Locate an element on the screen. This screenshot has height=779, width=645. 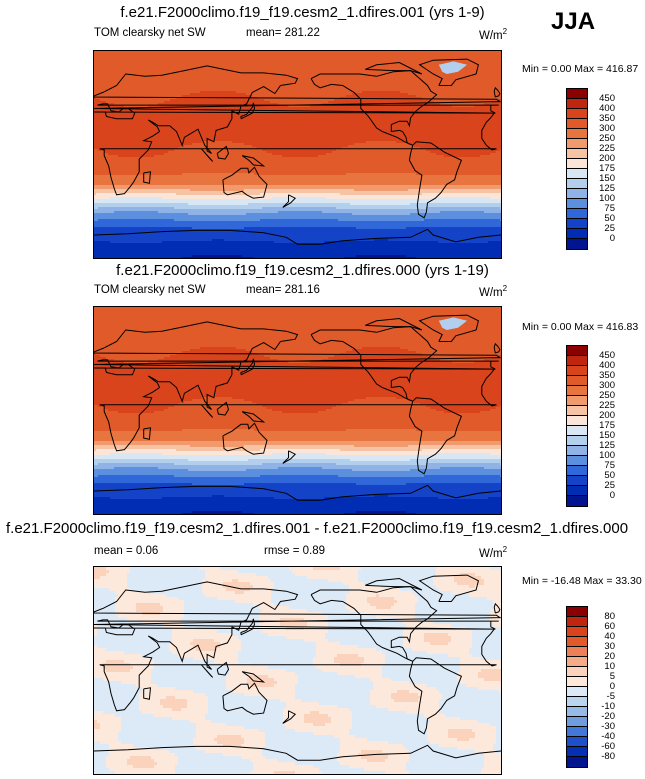
colorbar-tick-label: -40 is located at coordinates (597, 736).